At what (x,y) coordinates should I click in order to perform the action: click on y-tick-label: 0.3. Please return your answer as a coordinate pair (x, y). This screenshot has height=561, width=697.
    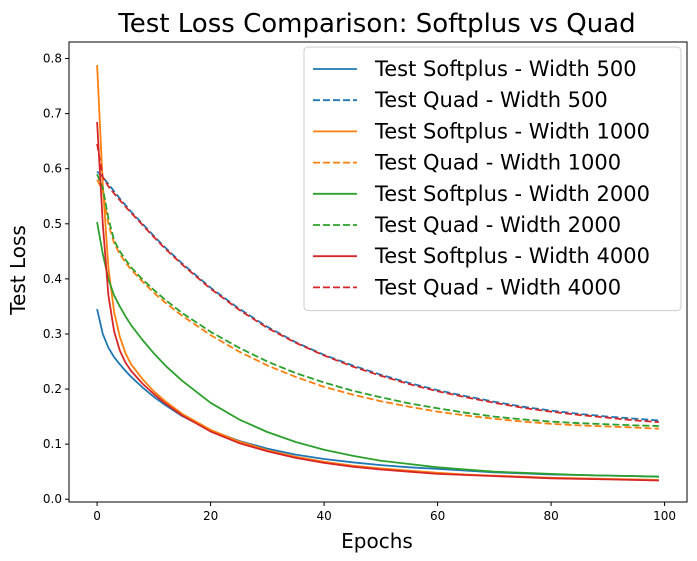
    Looking at the image, I should click on (52, 334).